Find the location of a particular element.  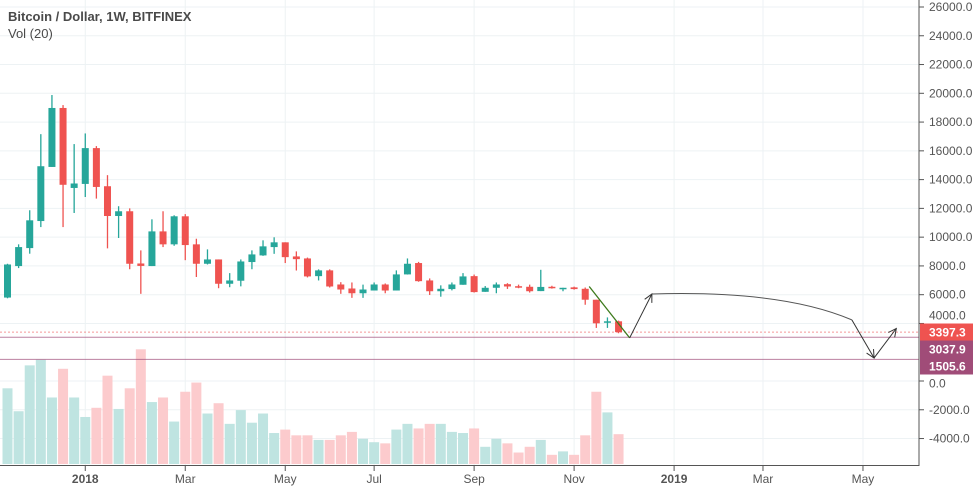

projection-curve is located at coordinates (752, 307).